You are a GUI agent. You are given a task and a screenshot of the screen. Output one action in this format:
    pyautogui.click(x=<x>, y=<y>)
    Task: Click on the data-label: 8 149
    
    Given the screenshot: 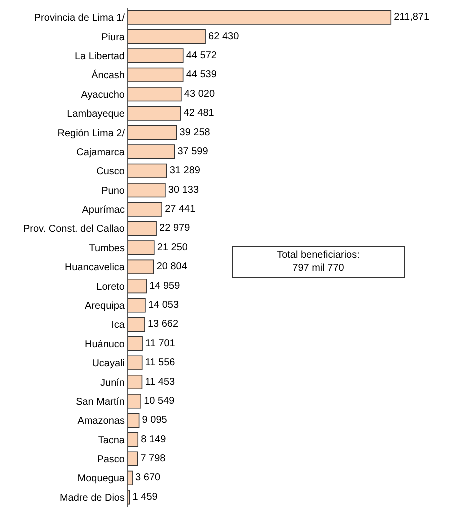 What is the action you would take?
    pyautogui.click(x=154, y=440)
    